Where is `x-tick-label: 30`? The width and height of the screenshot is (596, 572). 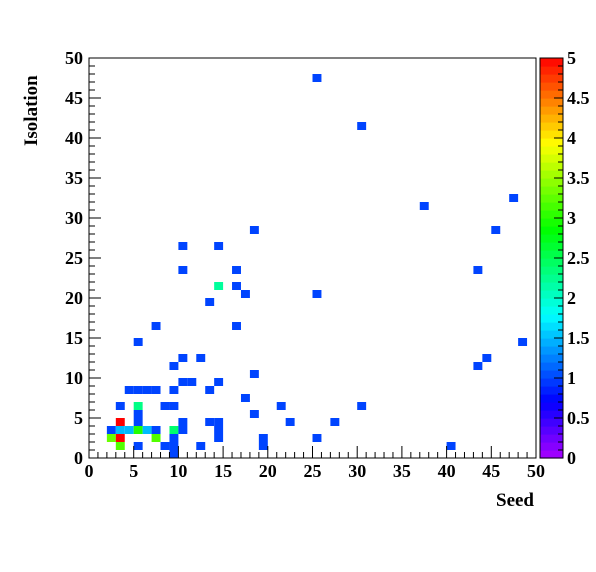
x-tick-label: 30 is located at coordinates (357, 471).